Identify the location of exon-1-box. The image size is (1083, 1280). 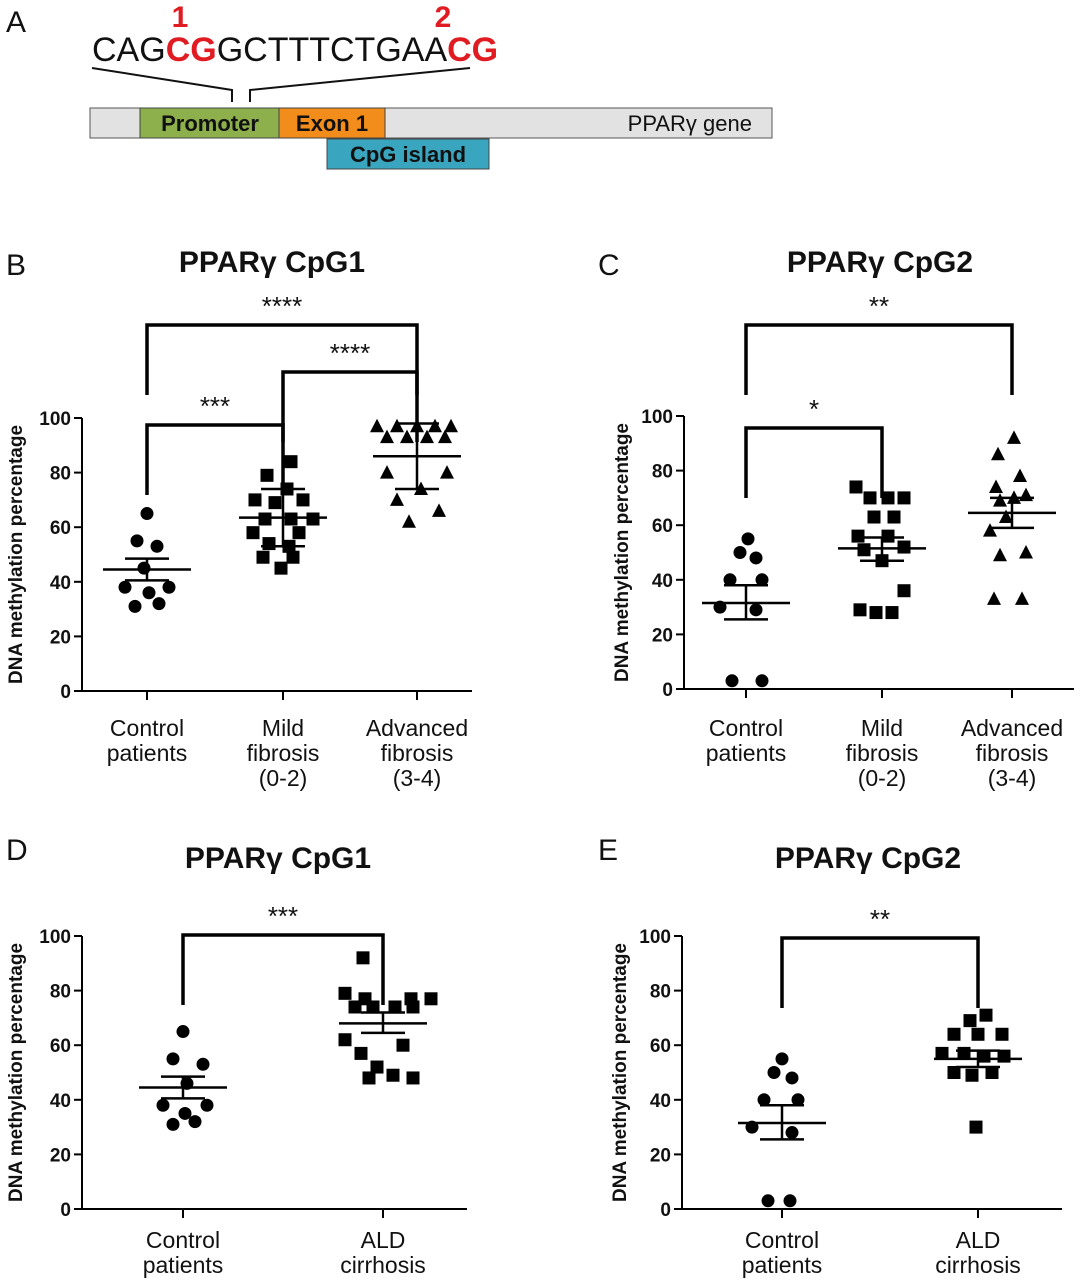
(332, 123).